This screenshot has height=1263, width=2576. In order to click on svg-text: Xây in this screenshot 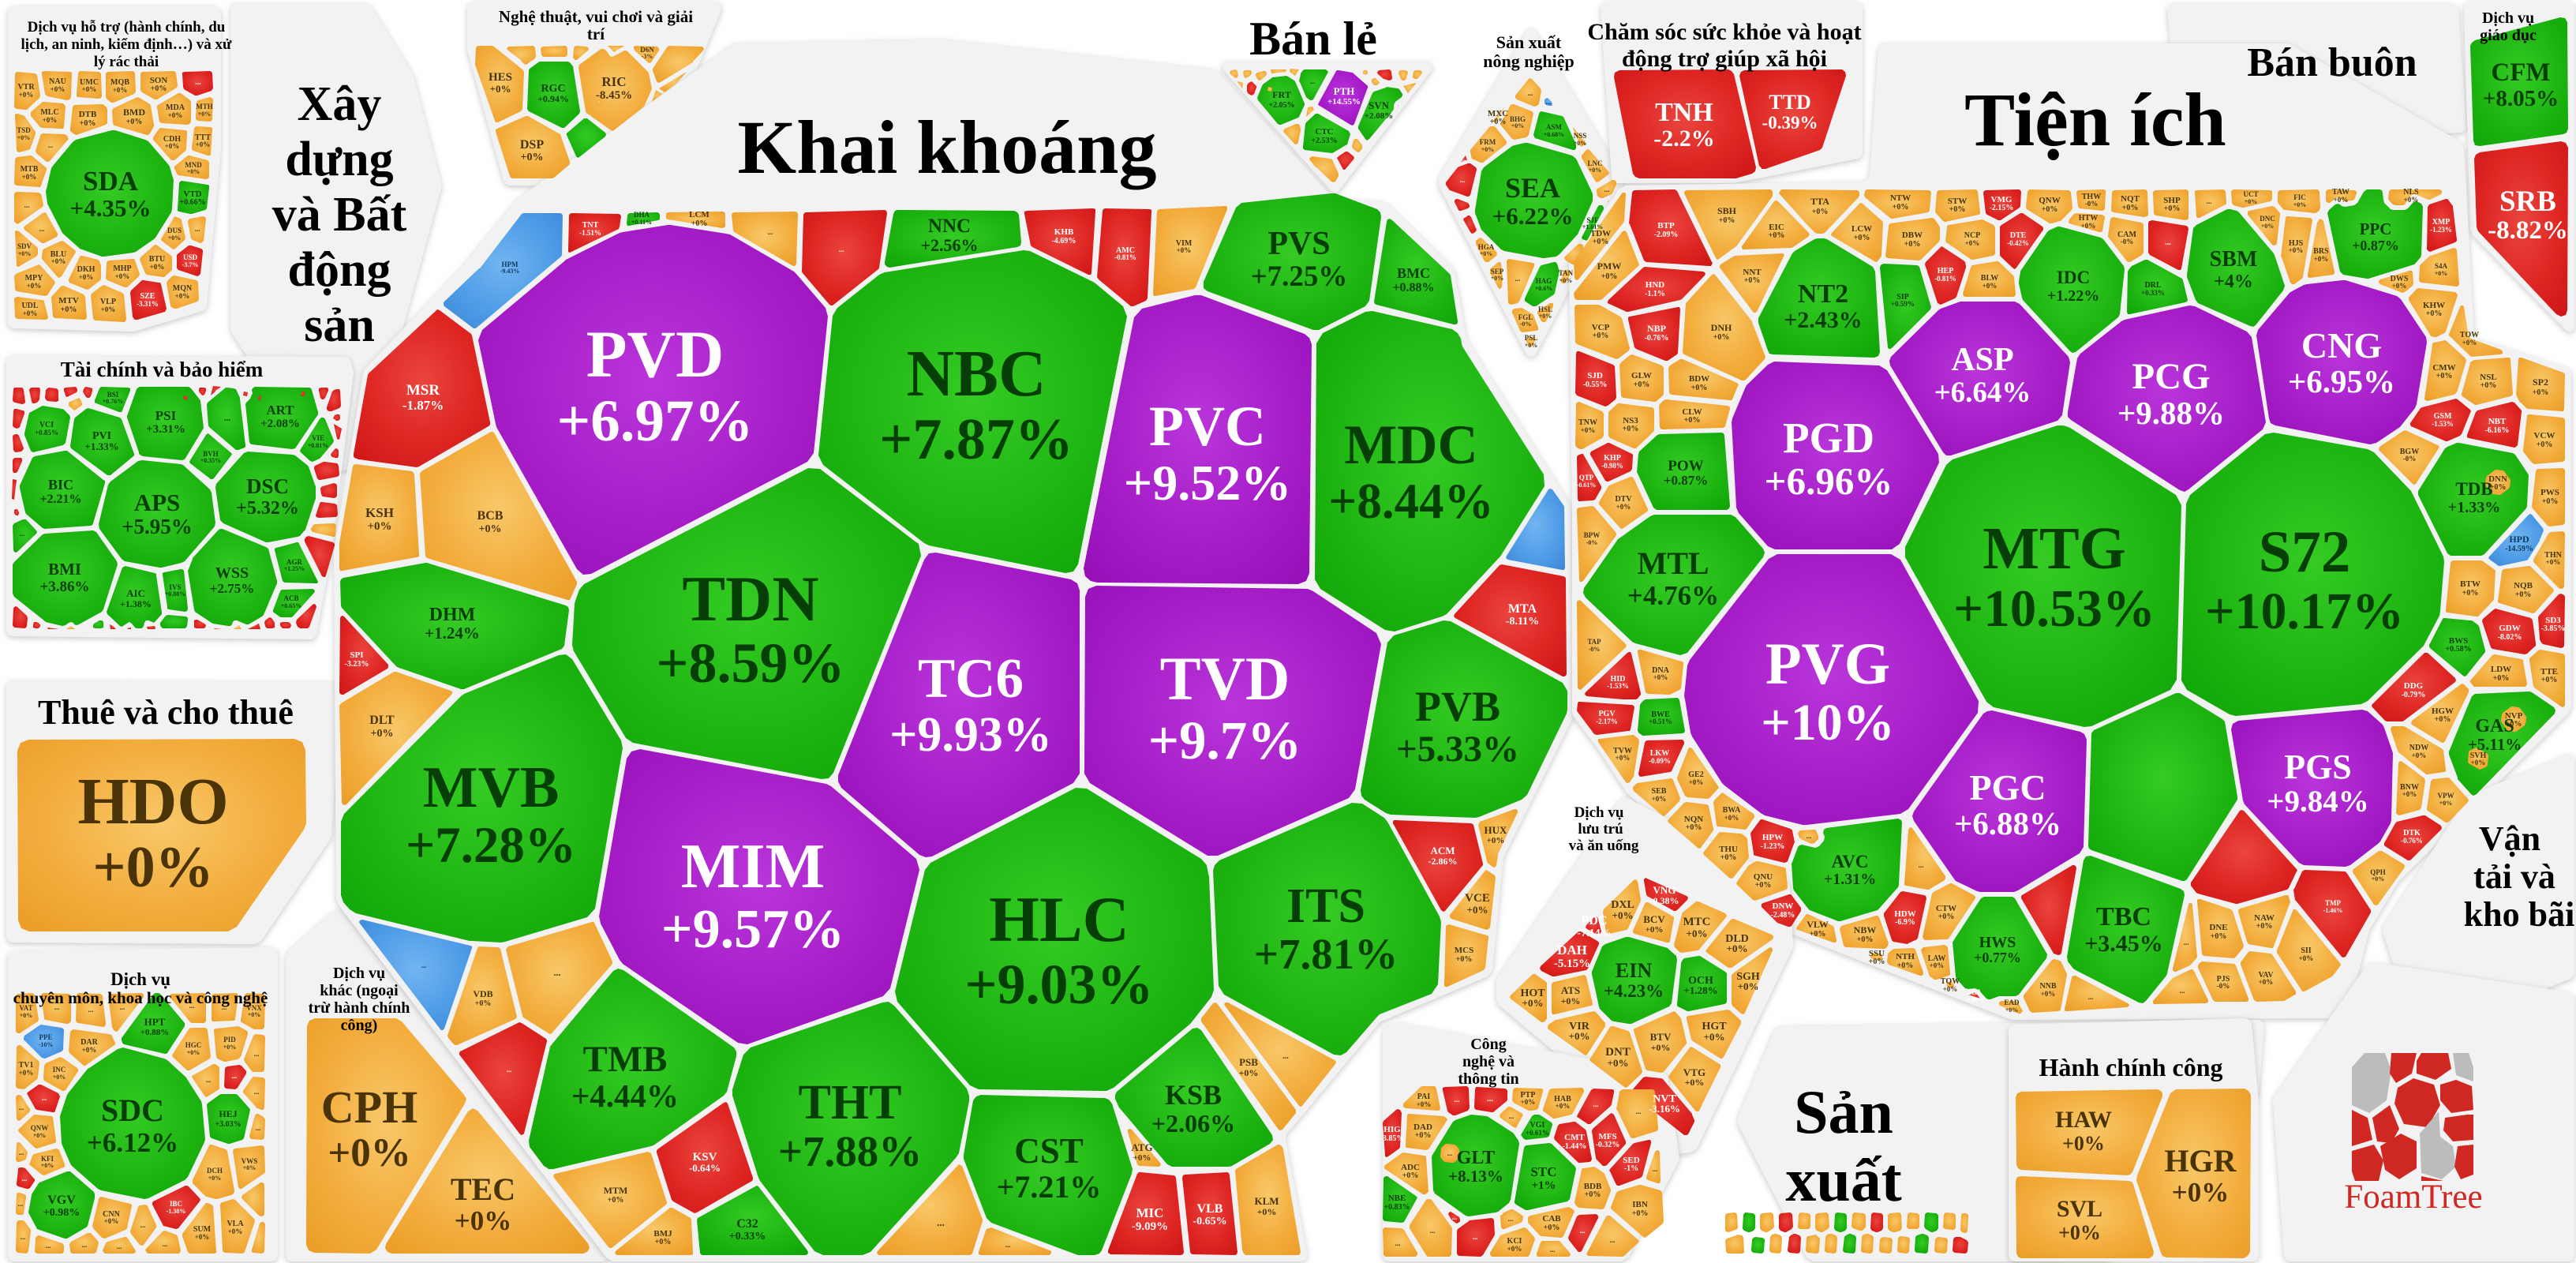, I will do `click(340, 104)`.